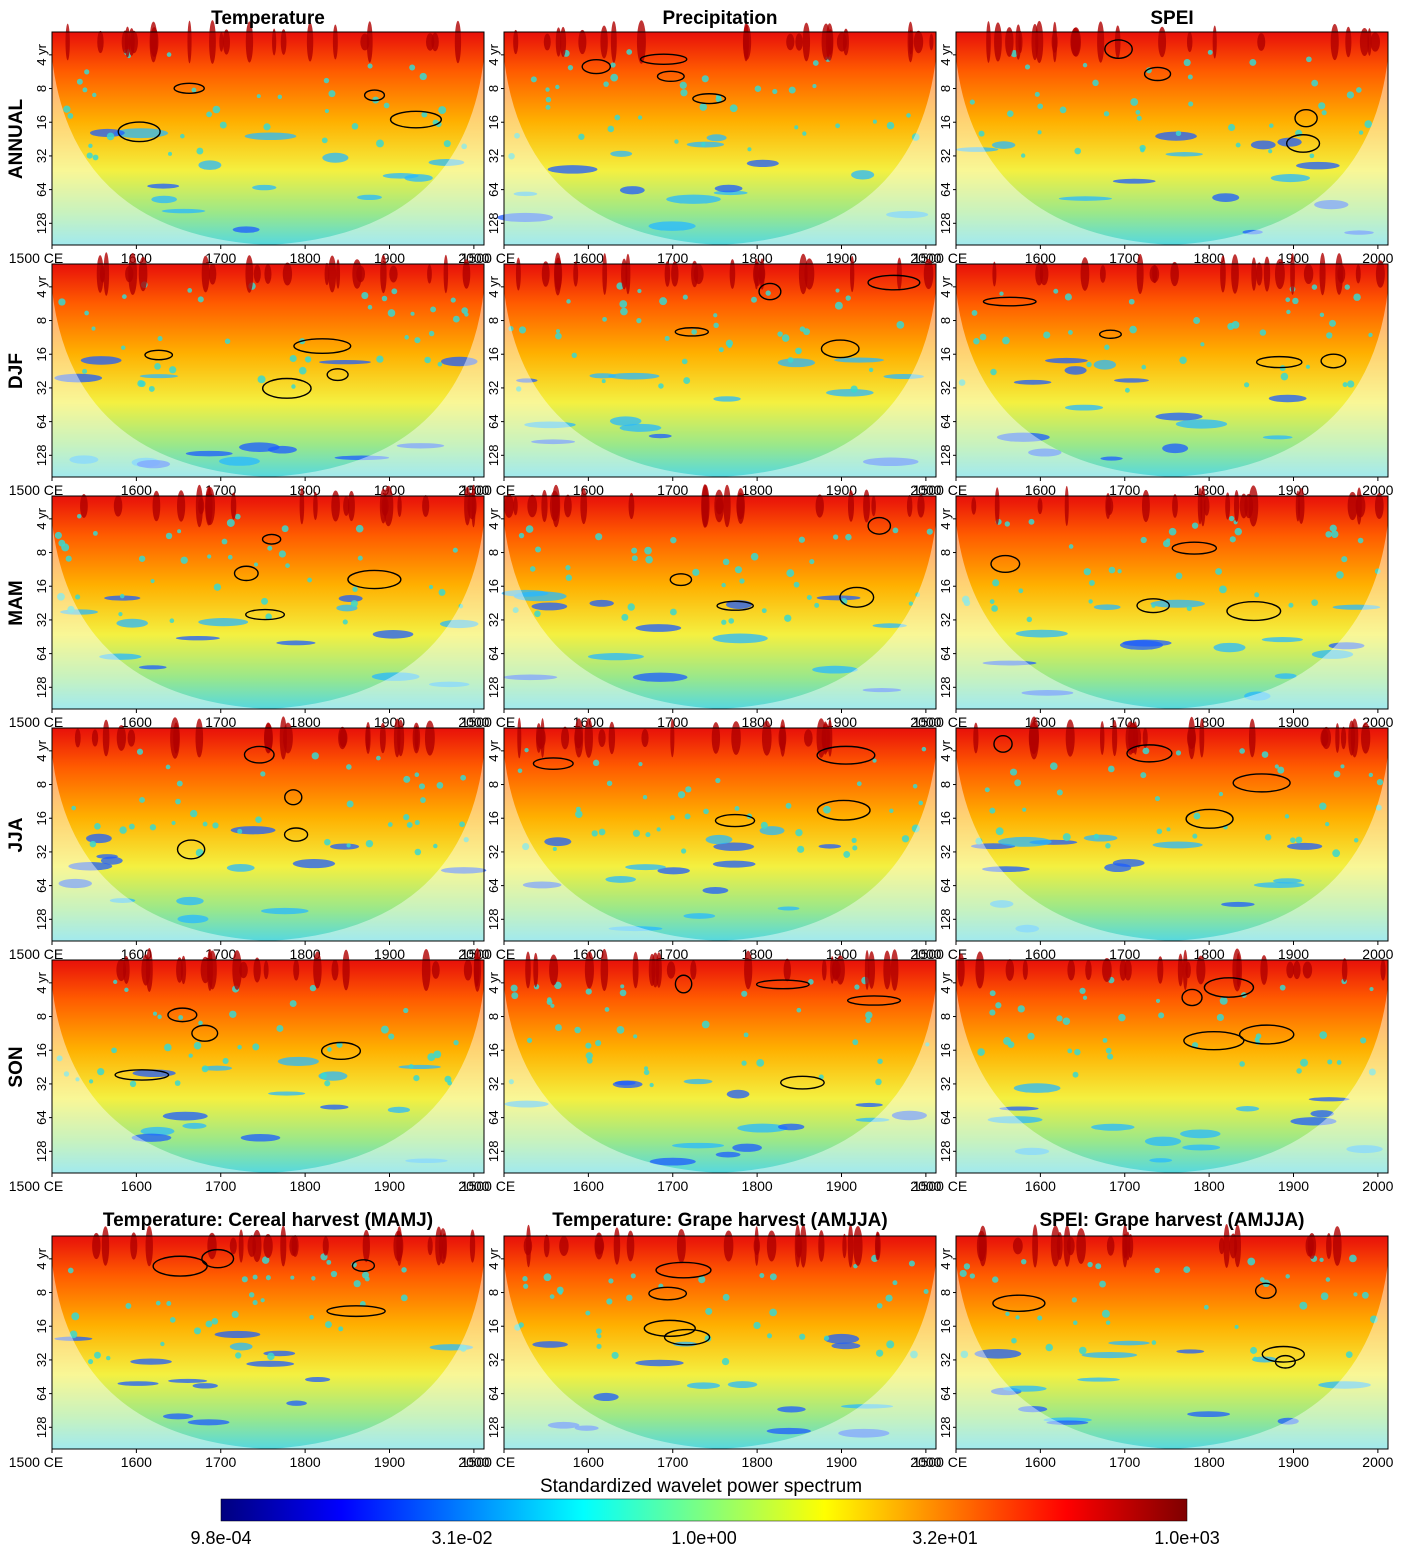 The image size is (1402, 1566). I want to click on y-tick-label: 64, so click(41, 885).